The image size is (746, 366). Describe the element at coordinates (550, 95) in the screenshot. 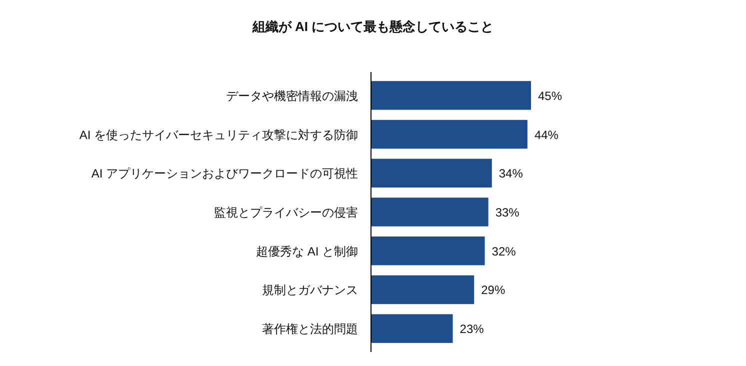

I see `data-label: 45%` at that location.